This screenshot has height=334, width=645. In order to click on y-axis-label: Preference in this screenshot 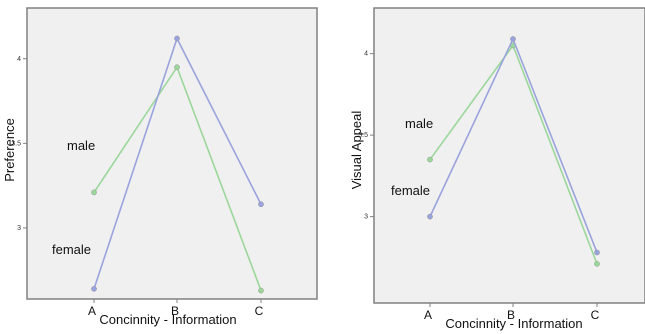, I will do `click(9, 150)`.